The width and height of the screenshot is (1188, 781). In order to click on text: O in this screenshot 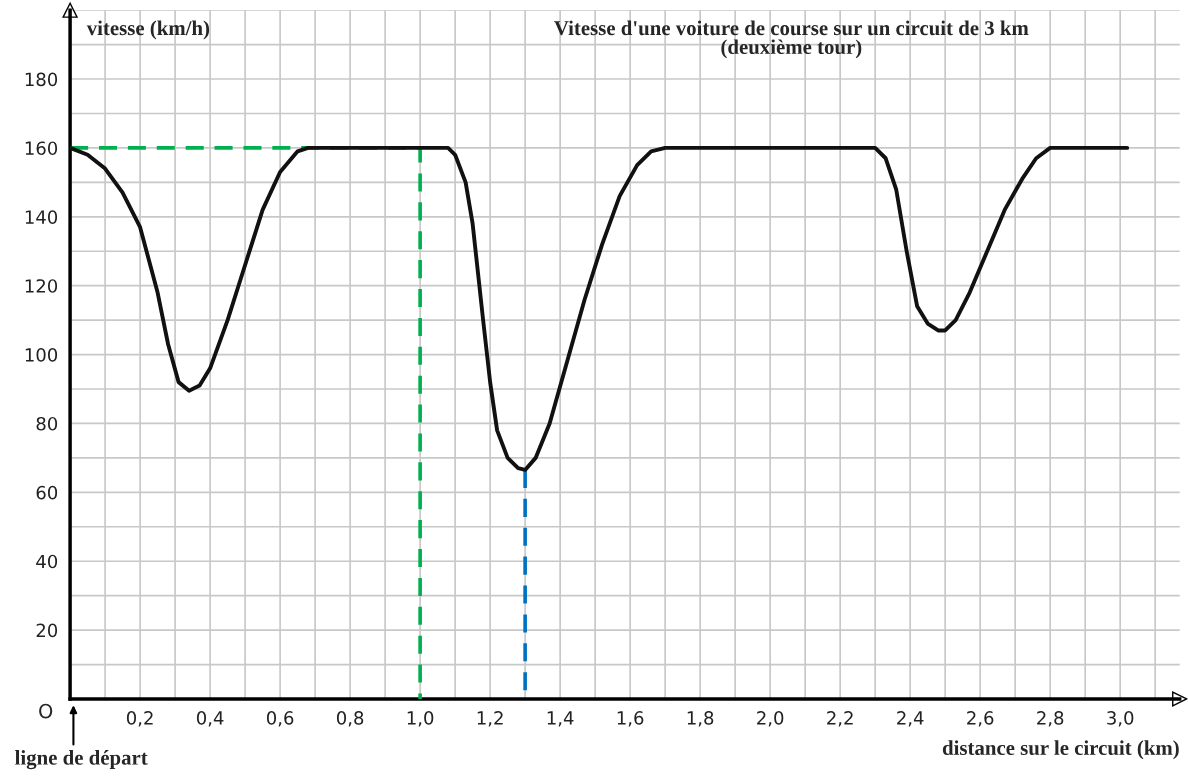, I will do `click(46, 711)`.